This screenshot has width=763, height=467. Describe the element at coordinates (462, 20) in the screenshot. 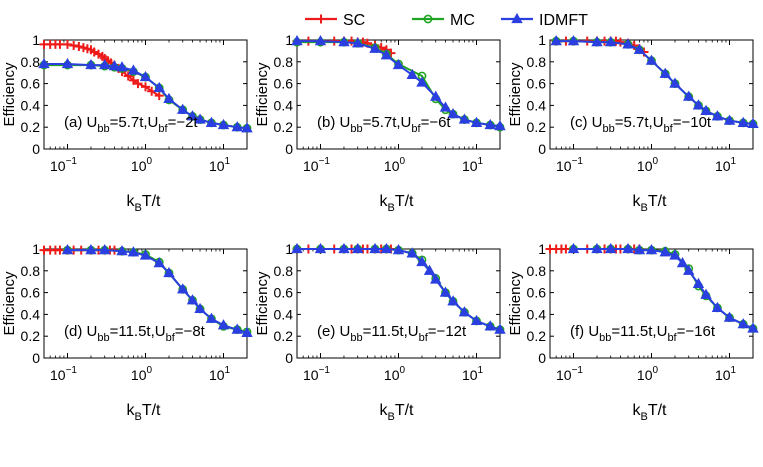

I see `legend-label: MC` at that location.